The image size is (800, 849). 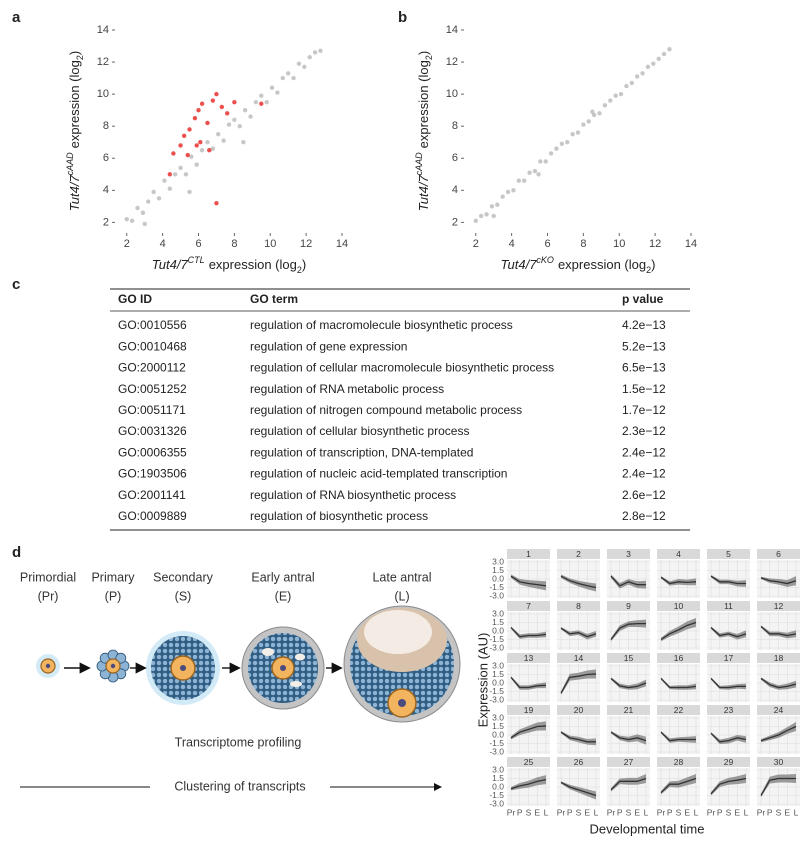 I want to click on facet-label: 28, so click(x=679, y=762).